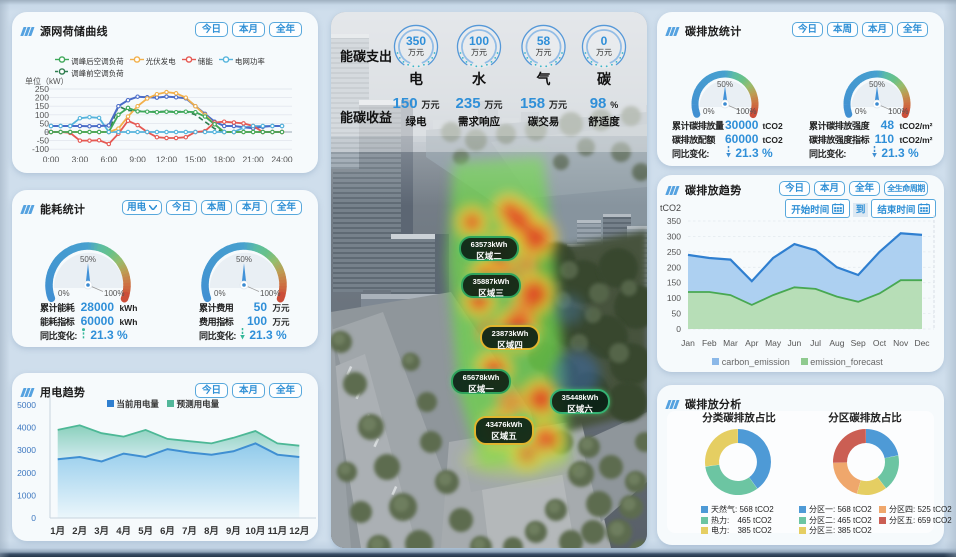  Describe the element at coordinates (253, 158) in the screenshot. I see `svg-text: 21:00` at that location.